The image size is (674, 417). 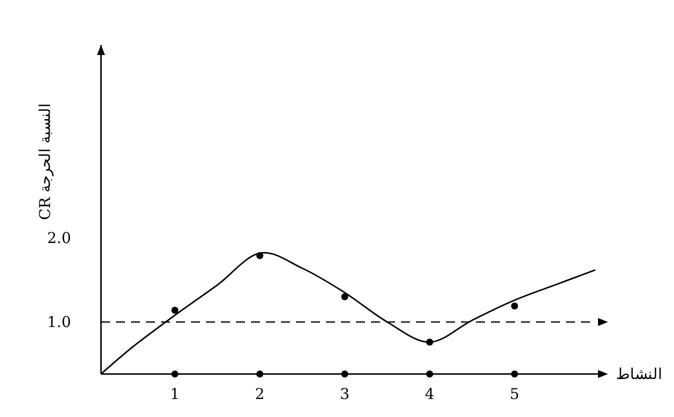 What do you see at coordinates (45, 162) in the screenshot?
I see `y-axis-title: CR النسبة الحرجة` at bounding box center [45, 162].